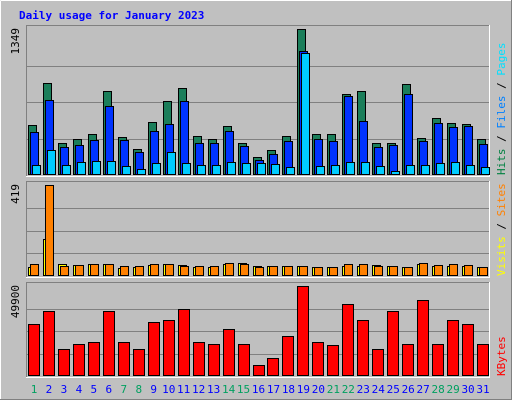  What do you see at coordinates (501, 199) in the screenshot?
I see `legend-entry: Sites` at bounding box center [501, 199].